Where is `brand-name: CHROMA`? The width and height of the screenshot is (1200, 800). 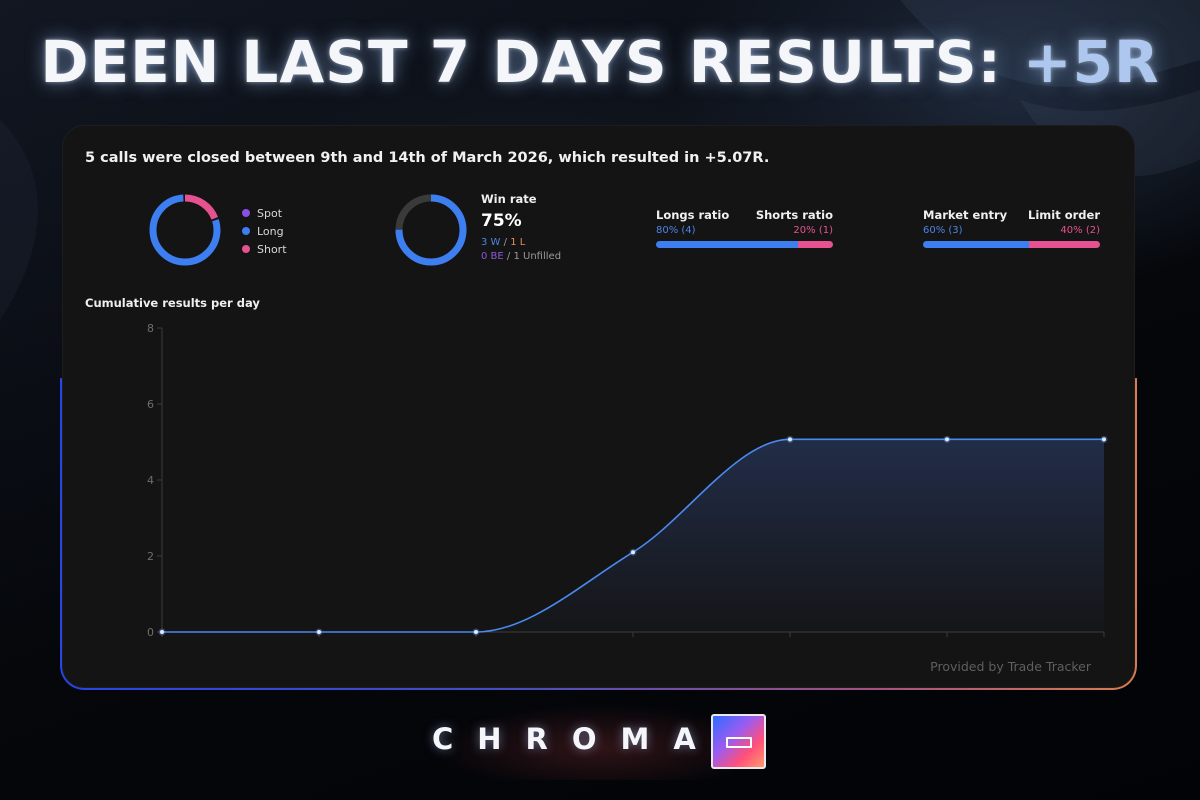 brand-name: CHROMA is located at coordinates (576, 739).